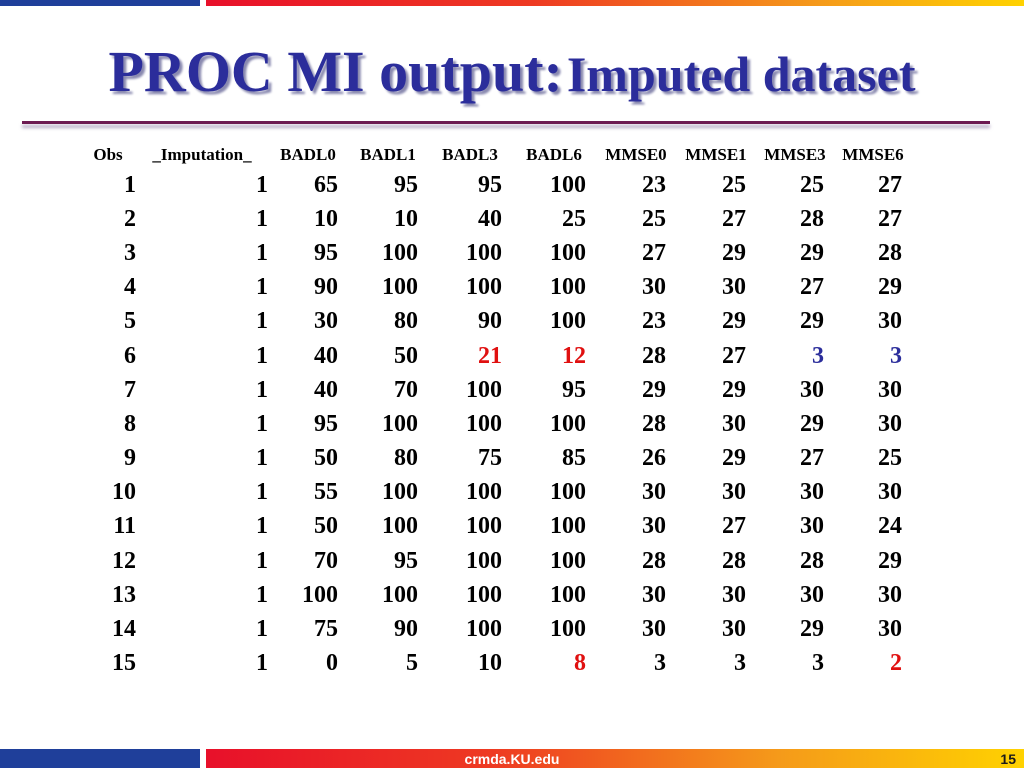  I want to click on table-cell: 90, so click(470, 322).